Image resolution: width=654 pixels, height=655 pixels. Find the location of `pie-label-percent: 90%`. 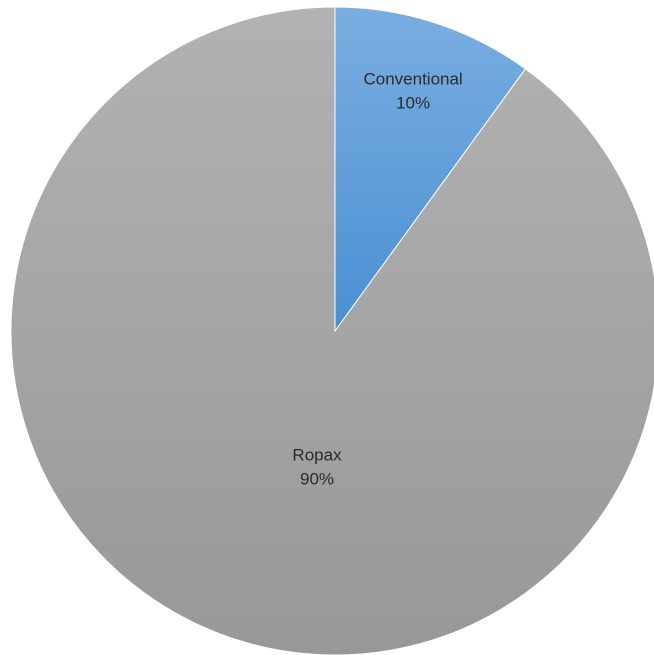

pie-label-percent: 90% is located at coordinates (317, 479).